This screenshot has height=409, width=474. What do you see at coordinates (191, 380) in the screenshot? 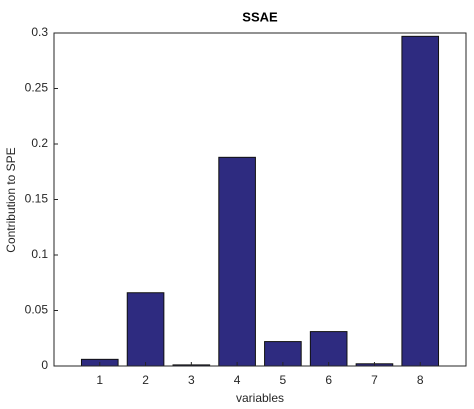
I see `x-tick-label: 3` at bounding box center [191, 380].